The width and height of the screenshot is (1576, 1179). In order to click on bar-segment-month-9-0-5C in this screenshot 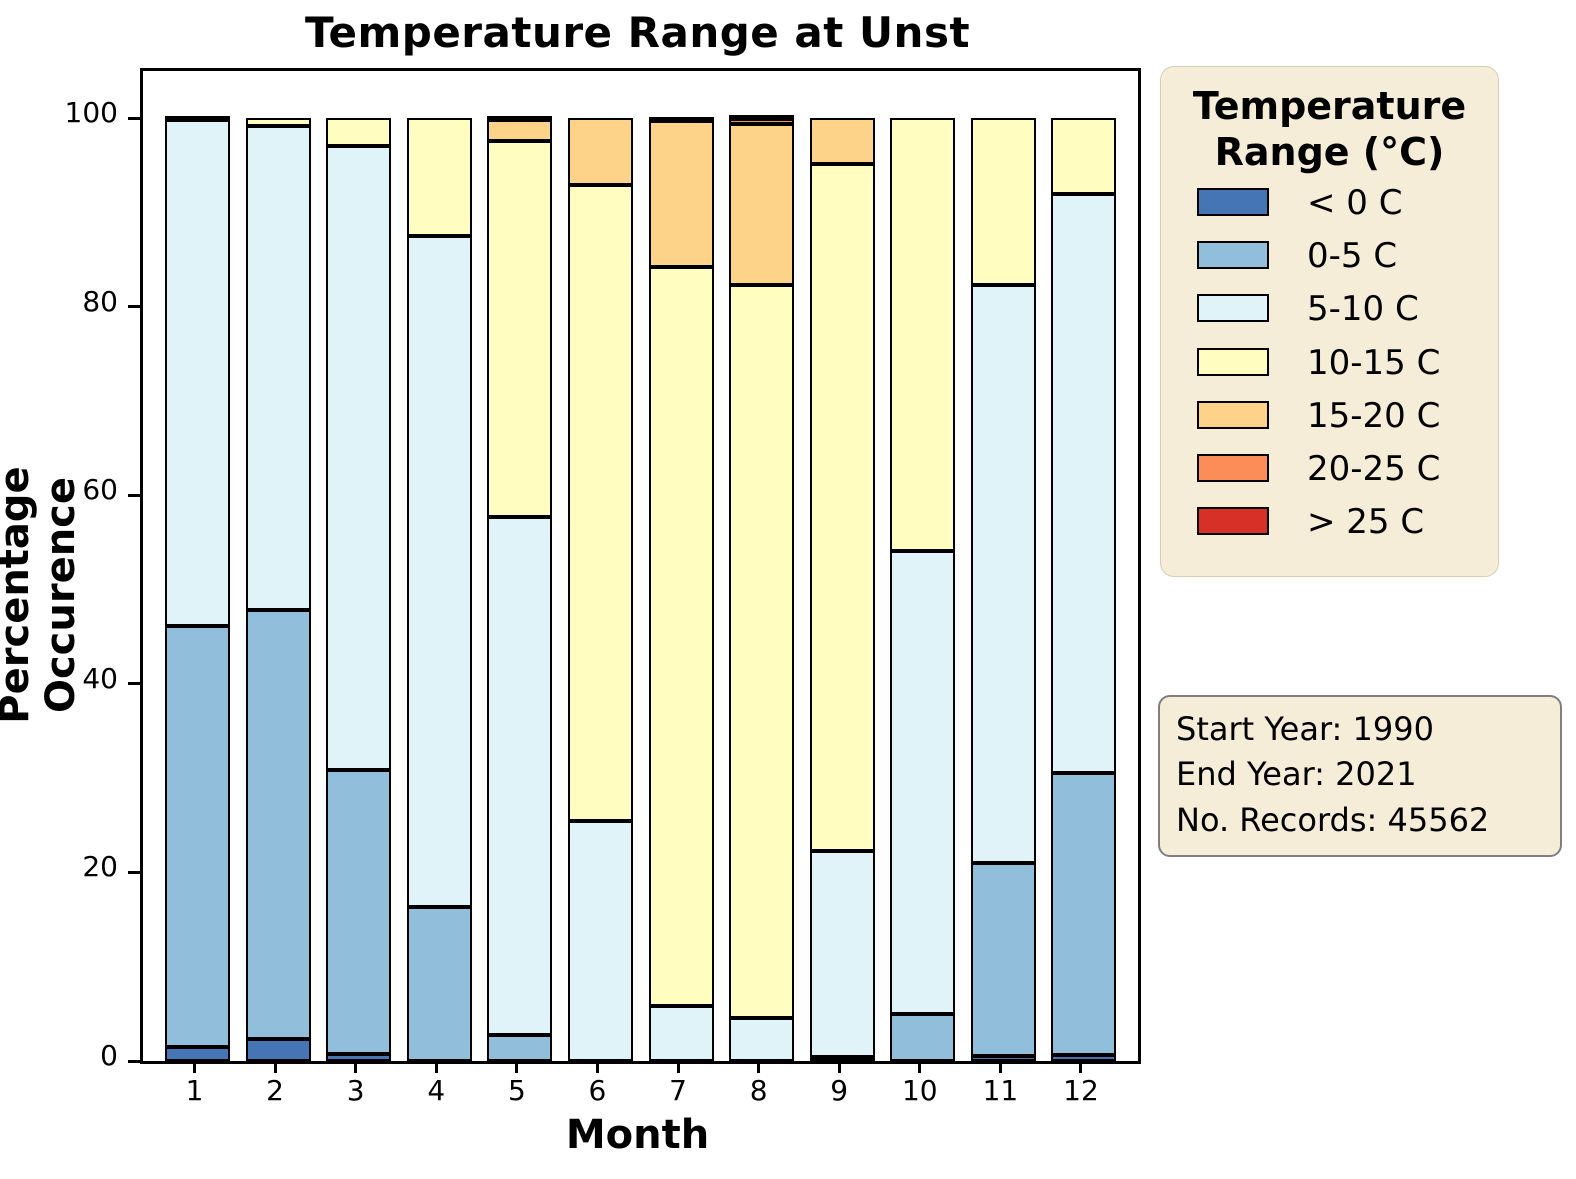, I will do `click(842, 1059)`.